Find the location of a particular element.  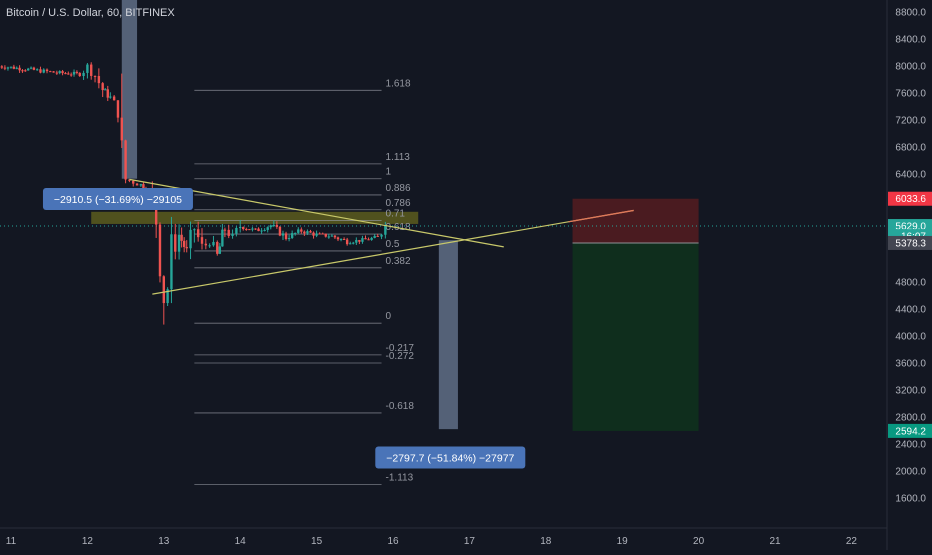

time-tick-label: 15 is located at coordinates (317, 541).